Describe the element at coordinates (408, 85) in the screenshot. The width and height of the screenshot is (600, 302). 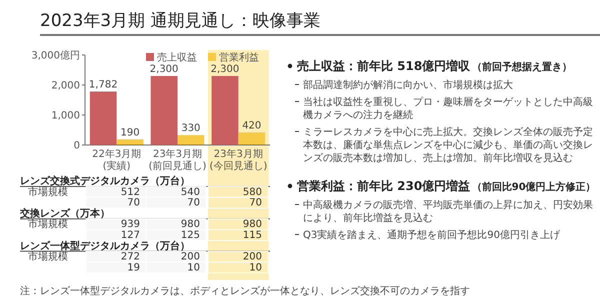
I see `text: 部品調達制約が解消に向かい、市場規模は拡大` at that location.